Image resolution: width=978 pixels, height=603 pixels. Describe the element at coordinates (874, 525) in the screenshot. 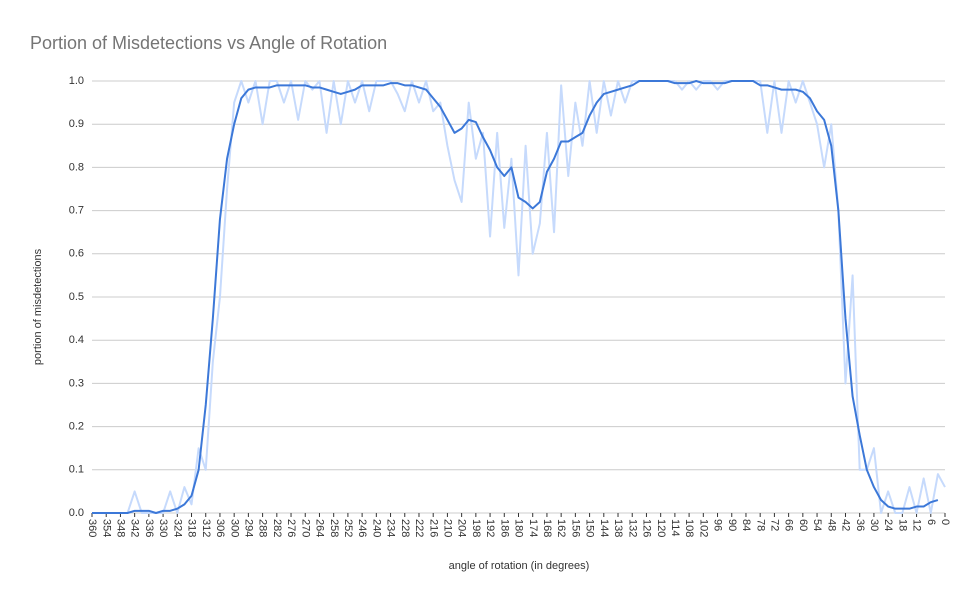

I see `x-tick-label: 30` at that location.